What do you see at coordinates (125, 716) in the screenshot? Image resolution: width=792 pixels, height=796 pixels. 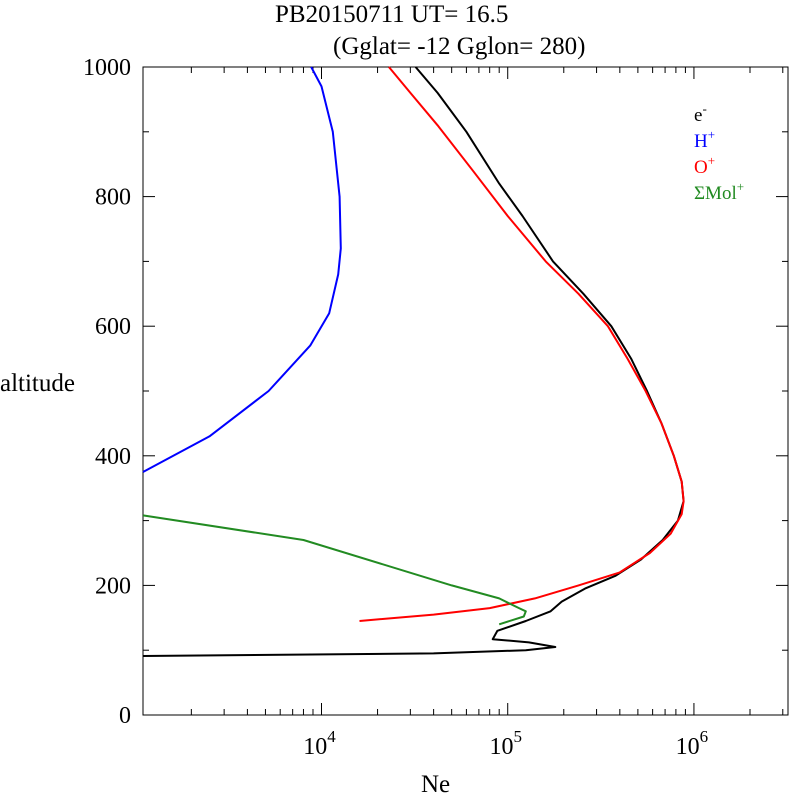 I see `y-tick-label: 0` at bounding box center [125, 716].